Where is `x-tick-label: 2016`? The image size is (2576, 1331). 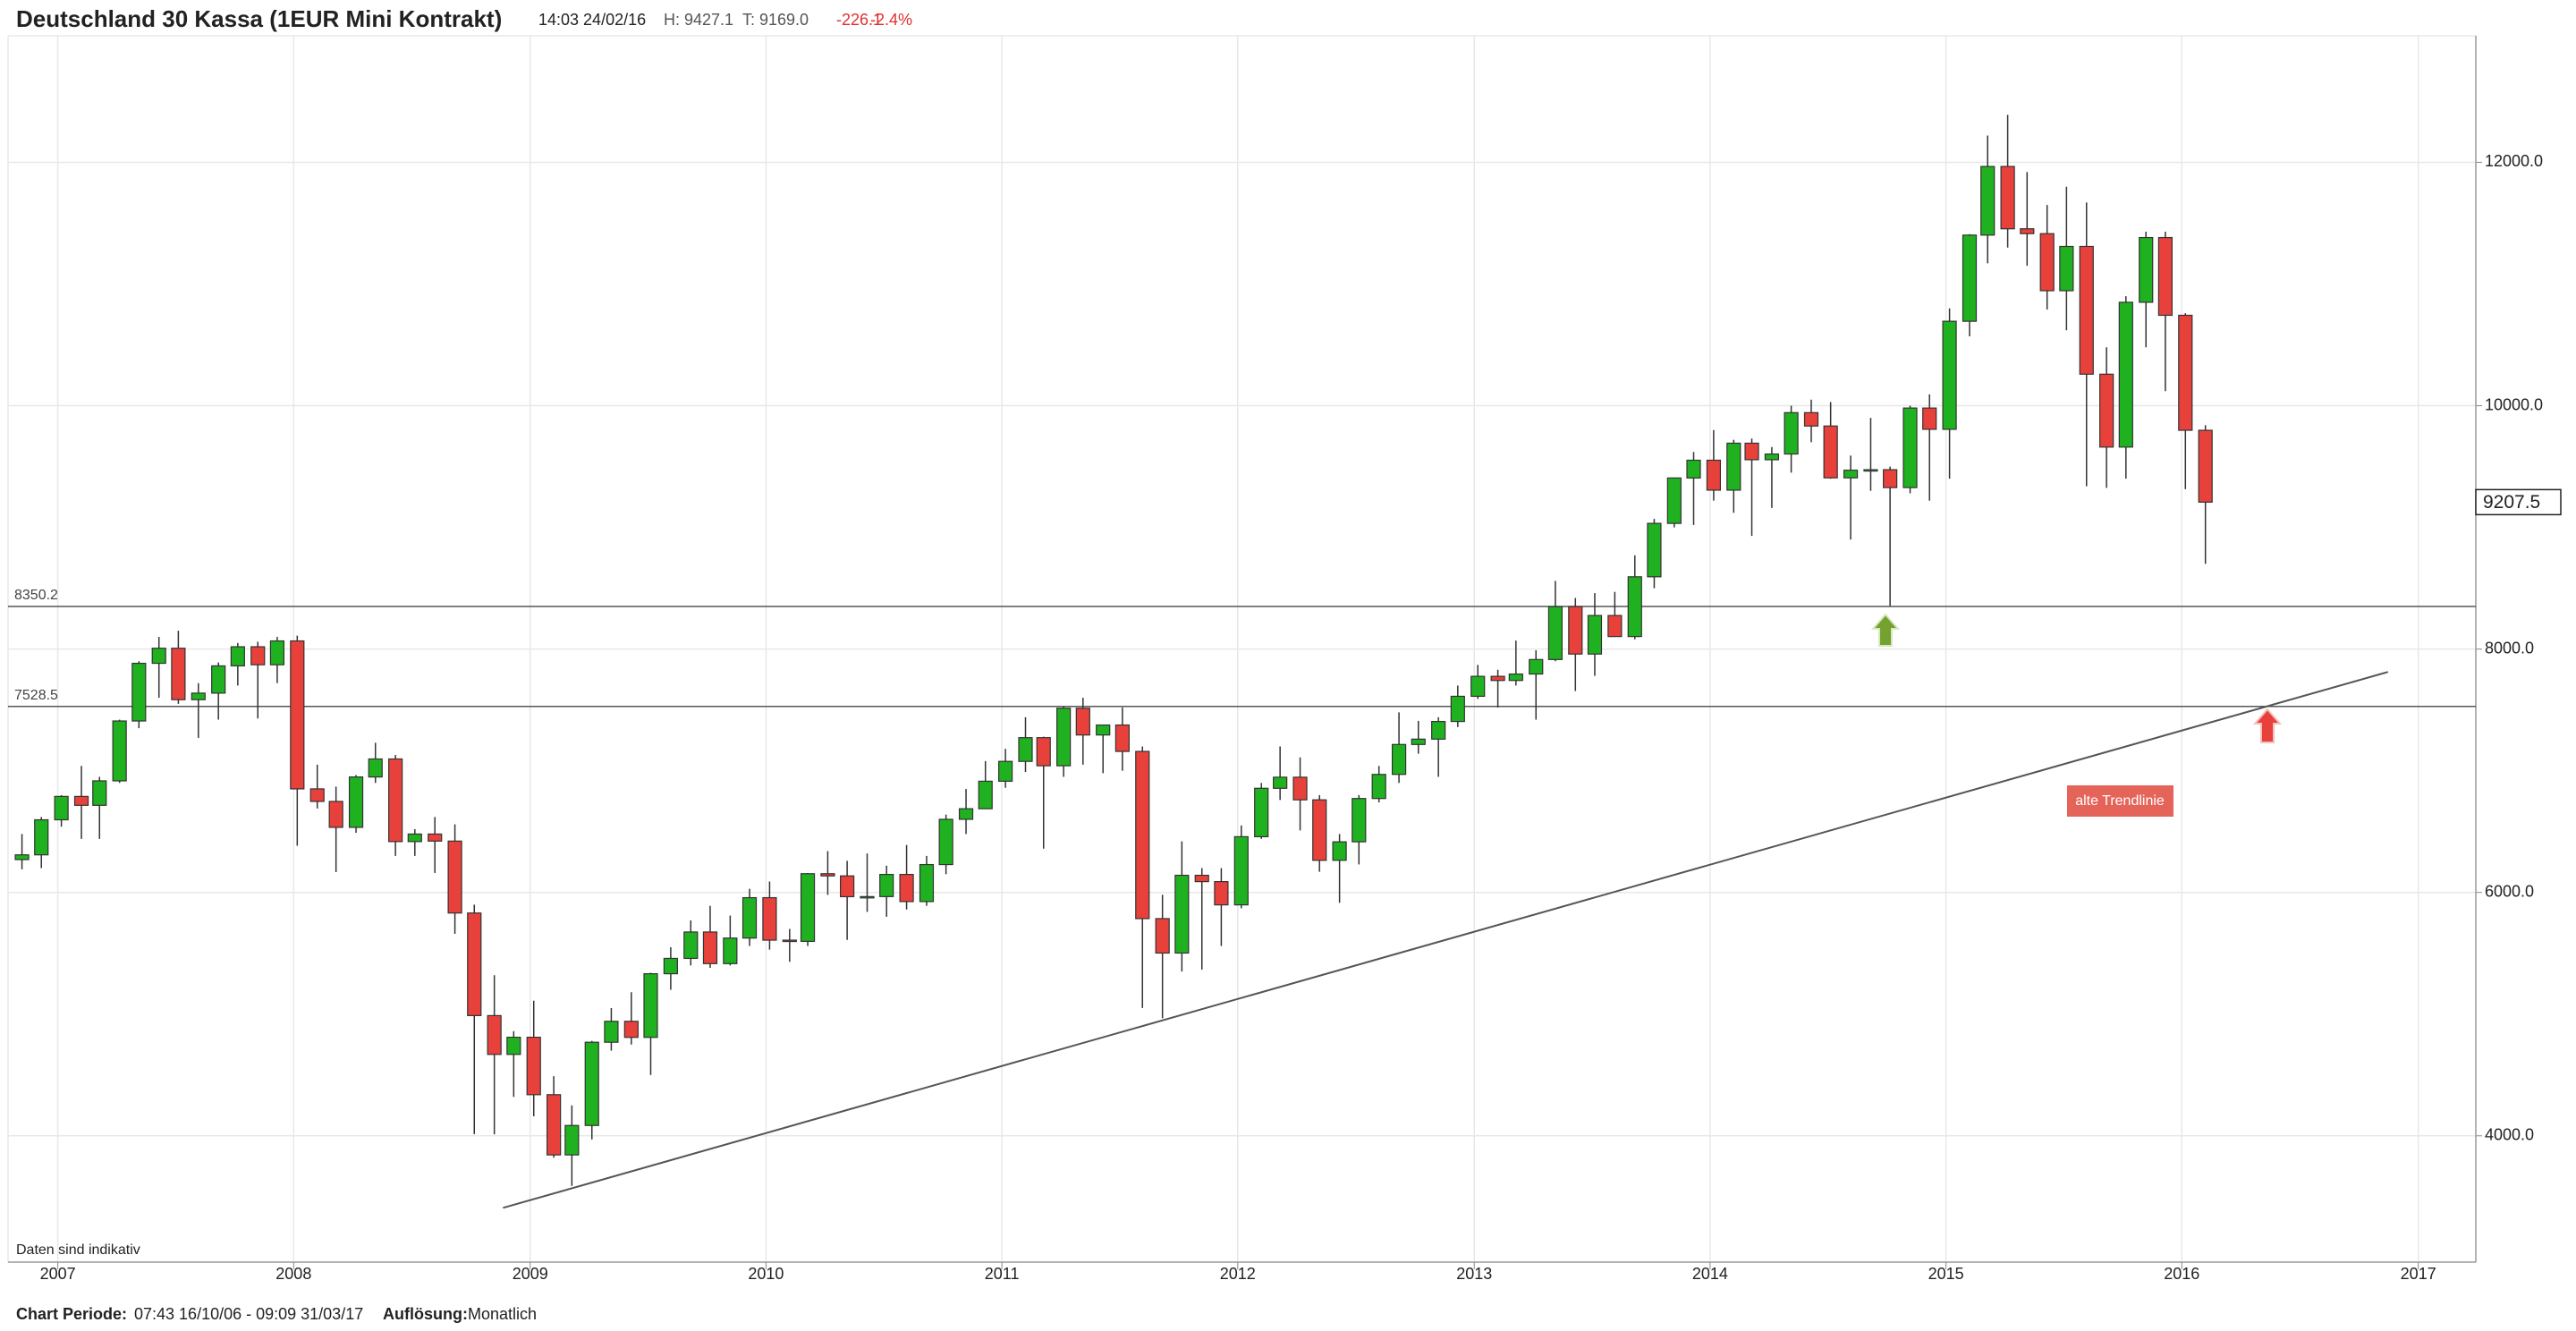 x-tick-label: 2016 is located at coordinates (2181, 1274).